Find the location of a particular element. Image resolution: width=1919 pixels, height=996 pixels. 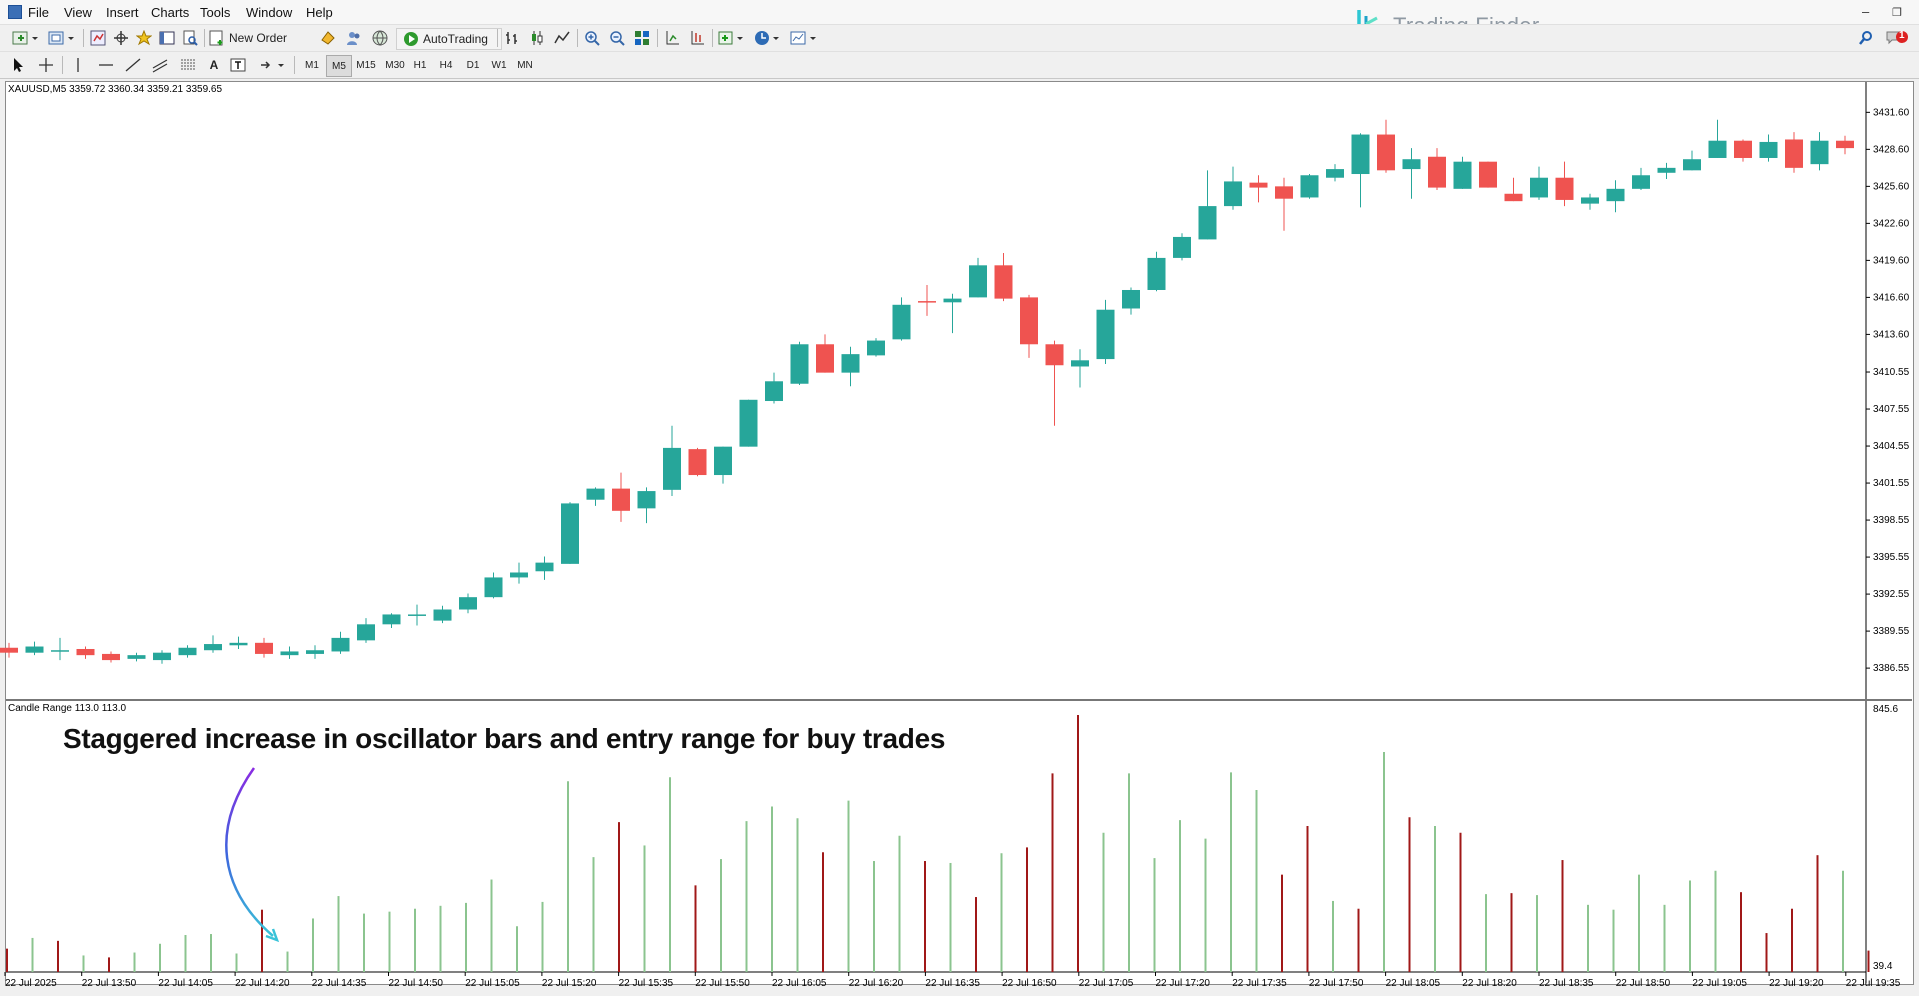

trendline-icon is located at coordinates (133, 65).